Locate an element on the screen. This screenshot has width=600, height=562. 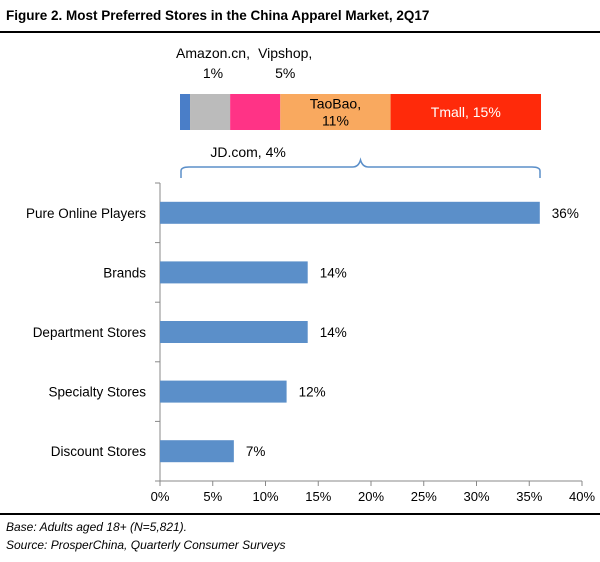
x-tick-label: 20% is located at coordinates (371, 496).